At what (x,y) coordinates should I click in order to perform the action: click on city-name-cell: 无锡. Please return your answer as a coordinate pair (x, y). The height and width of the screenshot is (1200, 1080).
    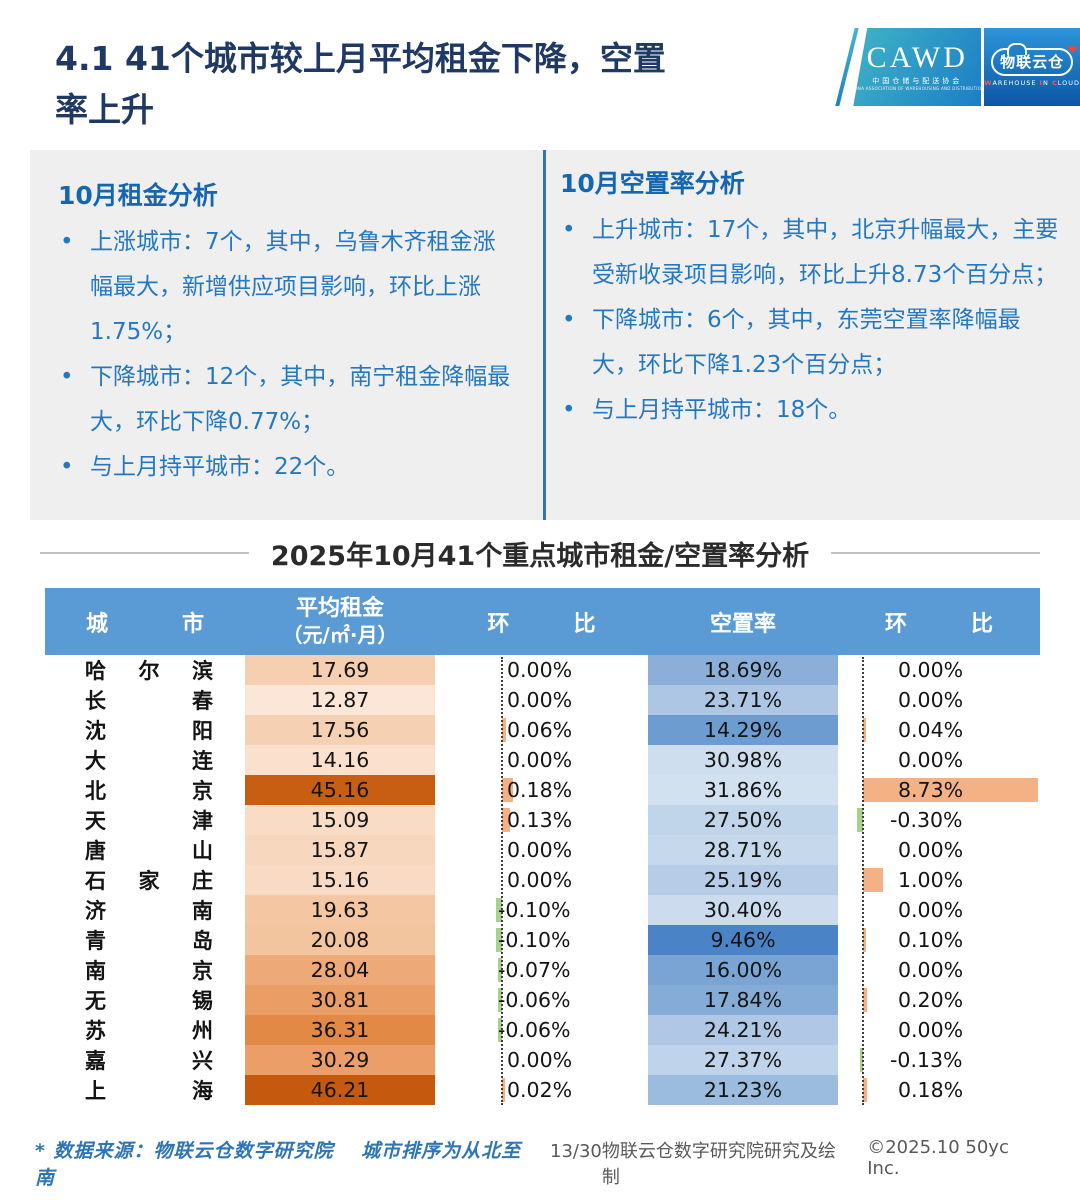
    Looking at the image, I should click on (149, 1001).